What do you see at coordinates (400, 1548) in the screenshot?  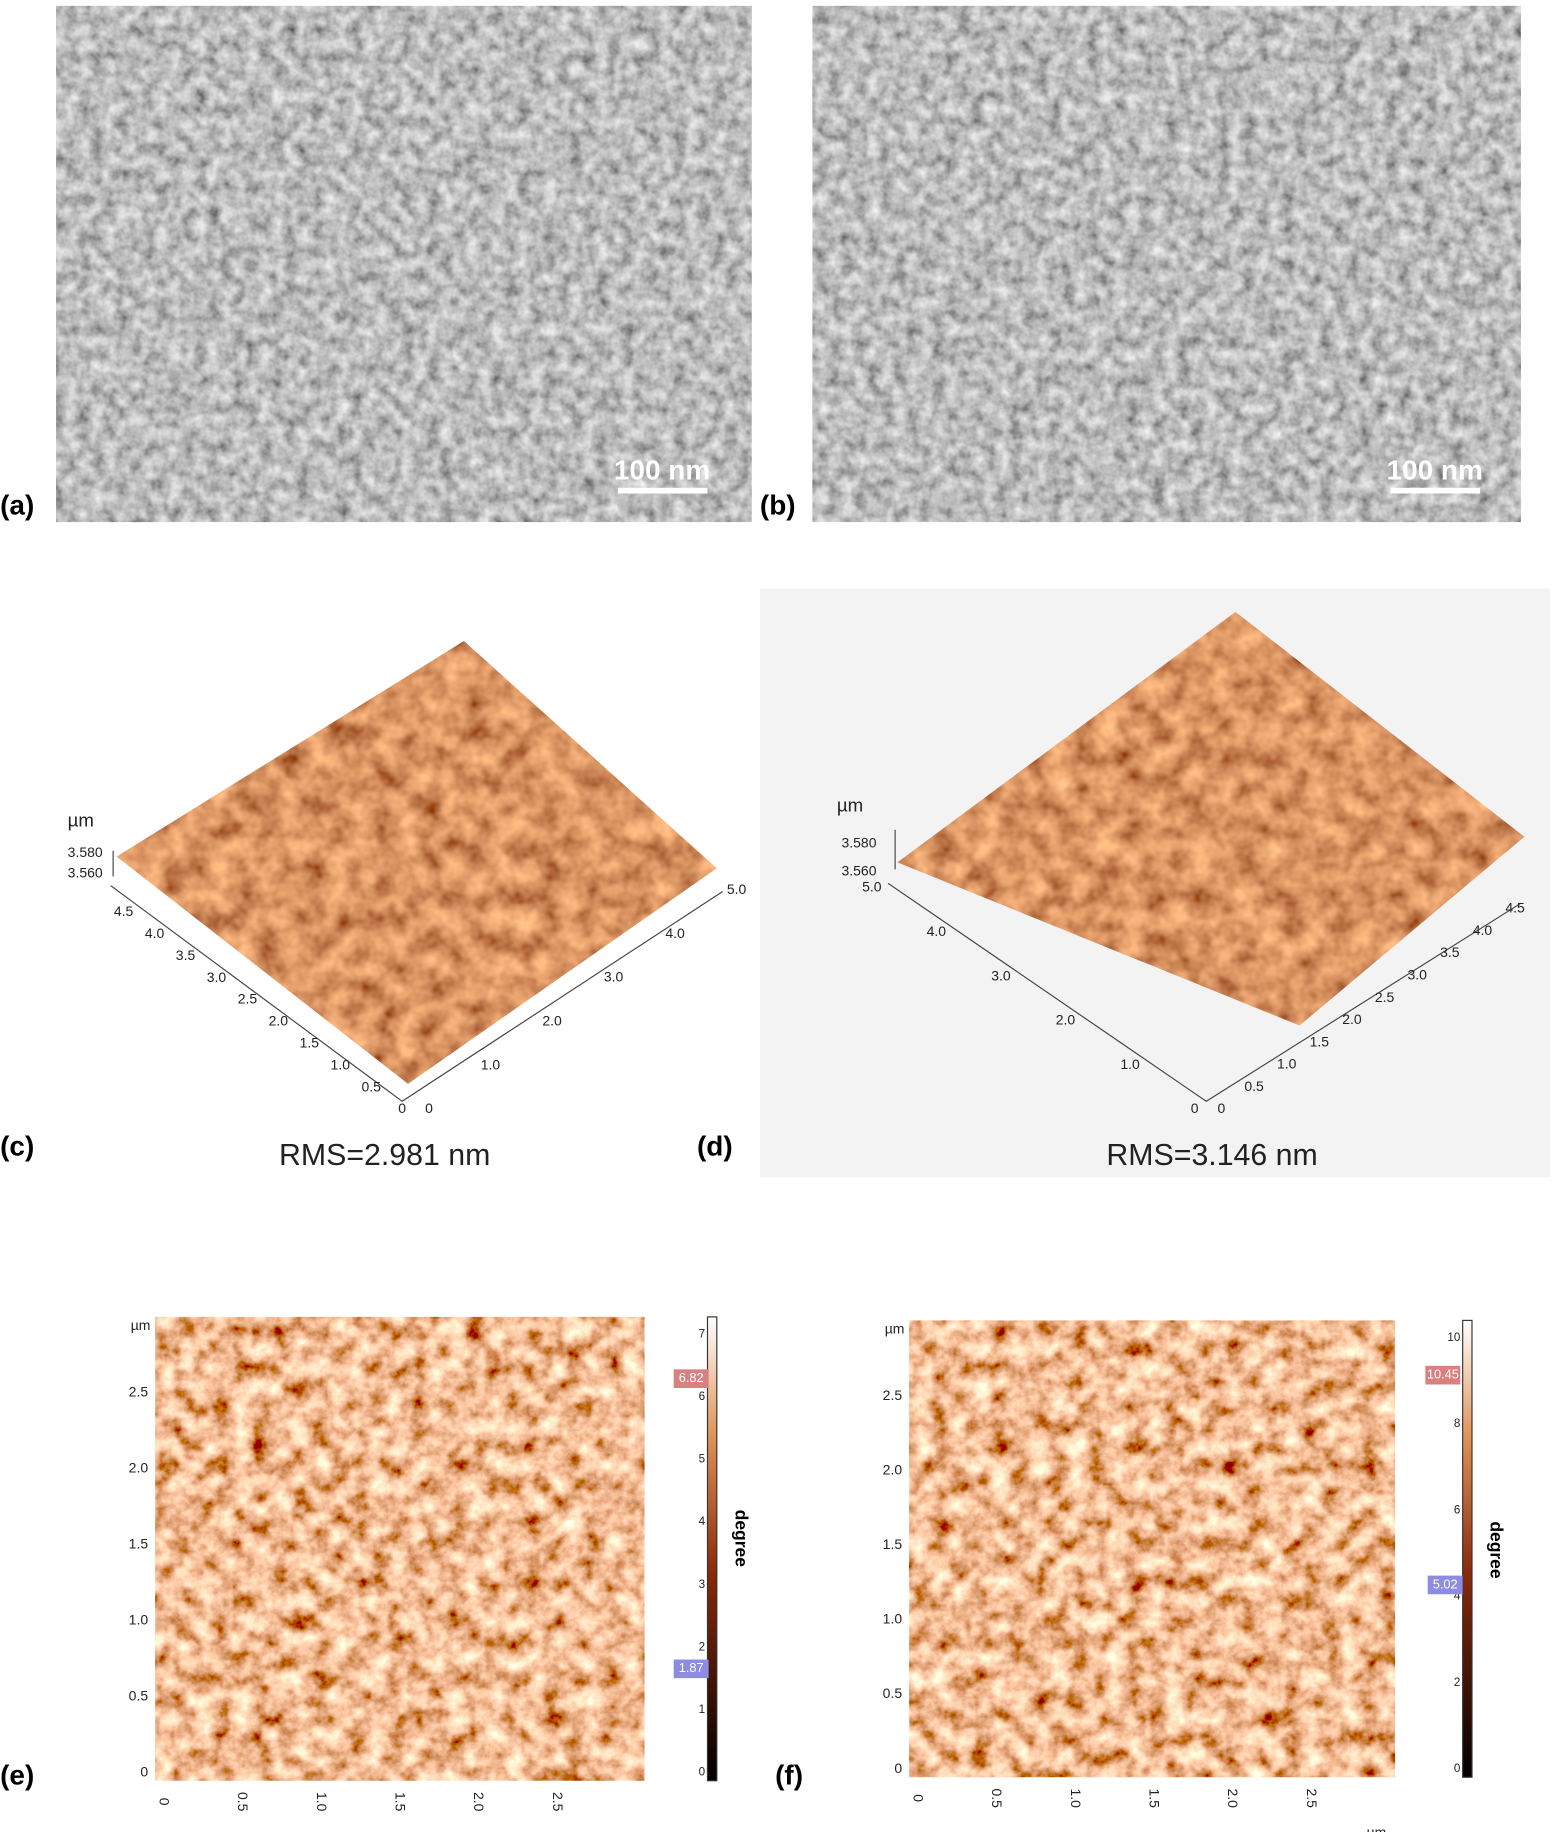 I see `phase-image` at bounding box center [400, 1548].